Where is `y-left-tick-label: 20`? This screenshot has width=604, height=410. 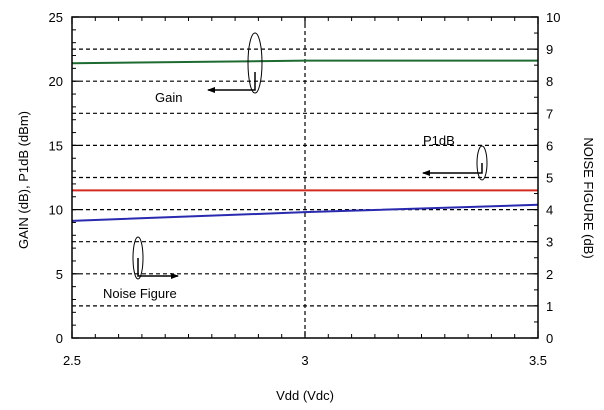
y-left-tick-label: 20 is located at coordinates (56, 81).